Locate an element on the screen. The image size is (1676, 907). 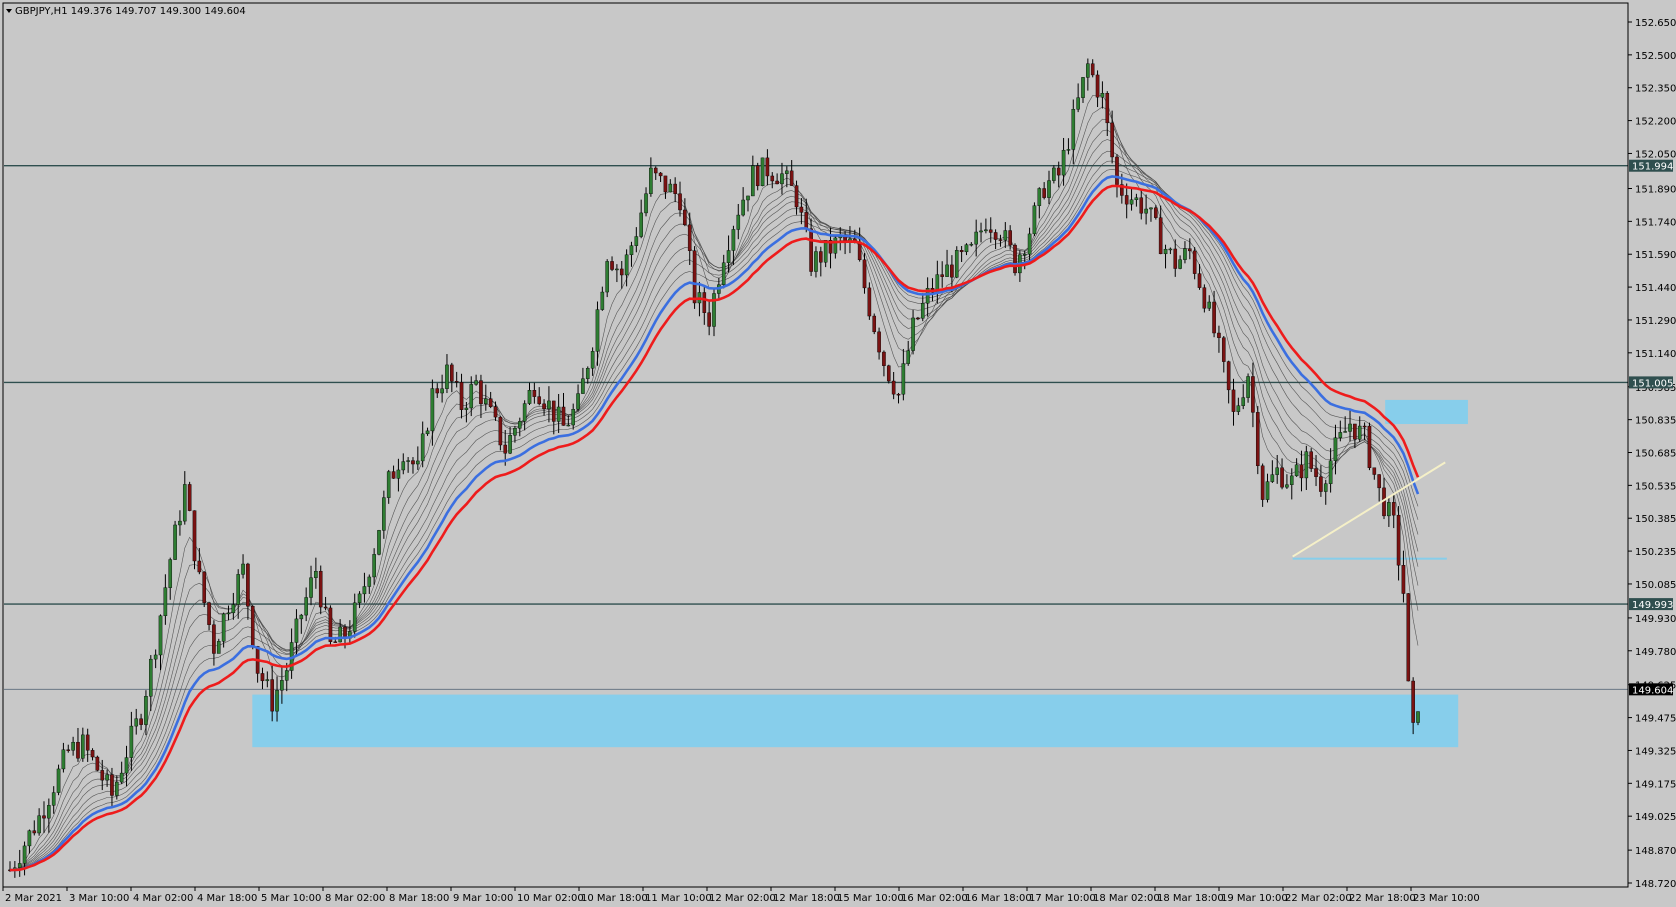
time-tick-label: 12 Mar 18:00 is located at coordinates (806, 898).